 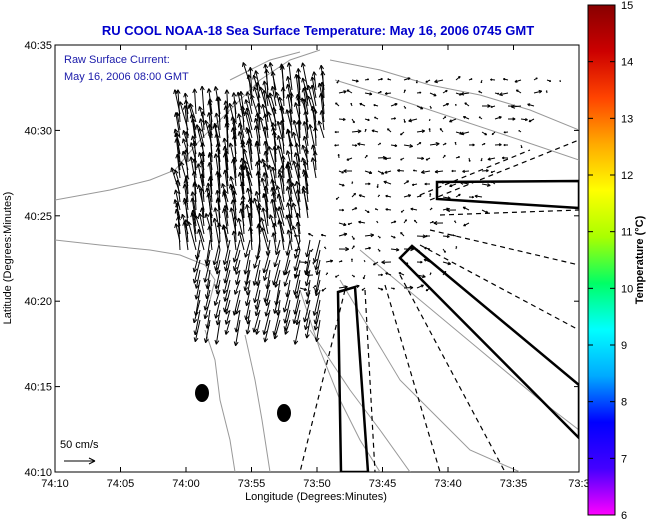 What do you see at coordinates (578, 484) in the screenshot?
I see `x-tick-label: 73:3` at bounding box center [578, 484].